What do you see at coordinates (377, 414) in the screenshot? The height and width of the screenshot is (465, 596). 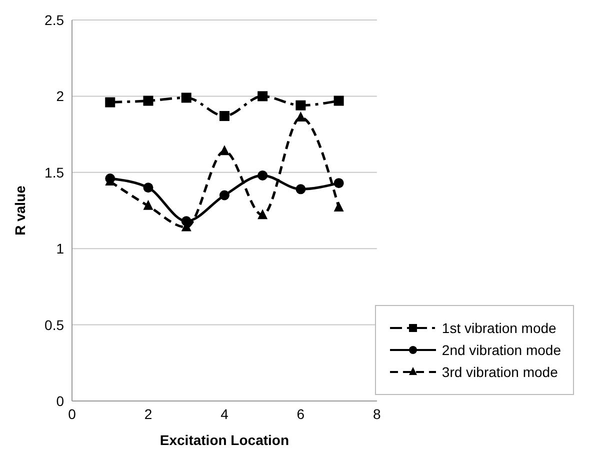 I see `x-tick-label: 8` at bounding box center [377, 414].